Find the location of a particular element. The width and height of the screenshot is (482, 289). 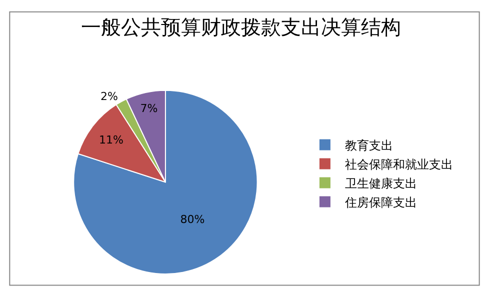

data-label: 2% is located at coordinates (109, 97).